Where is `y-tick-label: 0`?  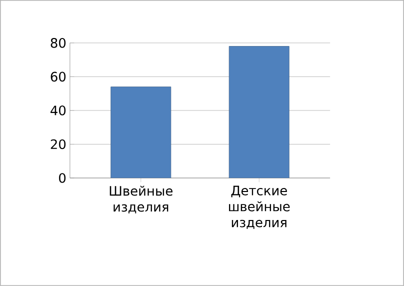
y-tick-label: 0 is located at coordinates (62, 178).